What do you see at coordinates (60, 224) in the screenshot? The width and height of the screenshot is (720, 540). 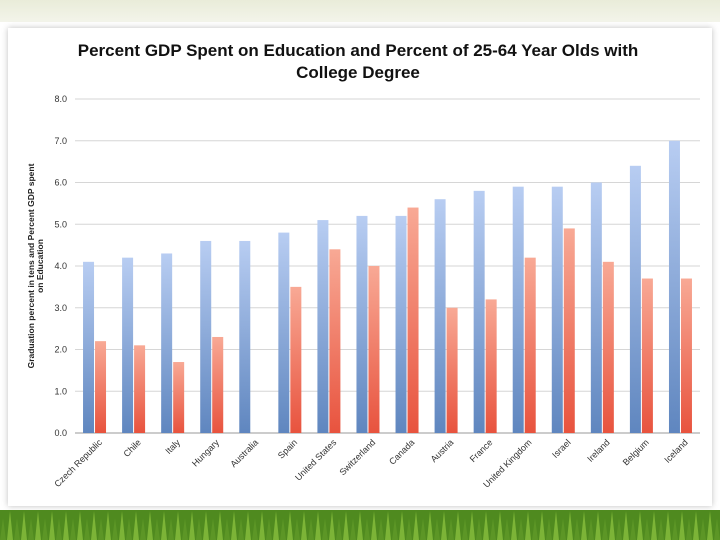 I see `y-tick-label: 5.0` at bounding box center [60, 224].